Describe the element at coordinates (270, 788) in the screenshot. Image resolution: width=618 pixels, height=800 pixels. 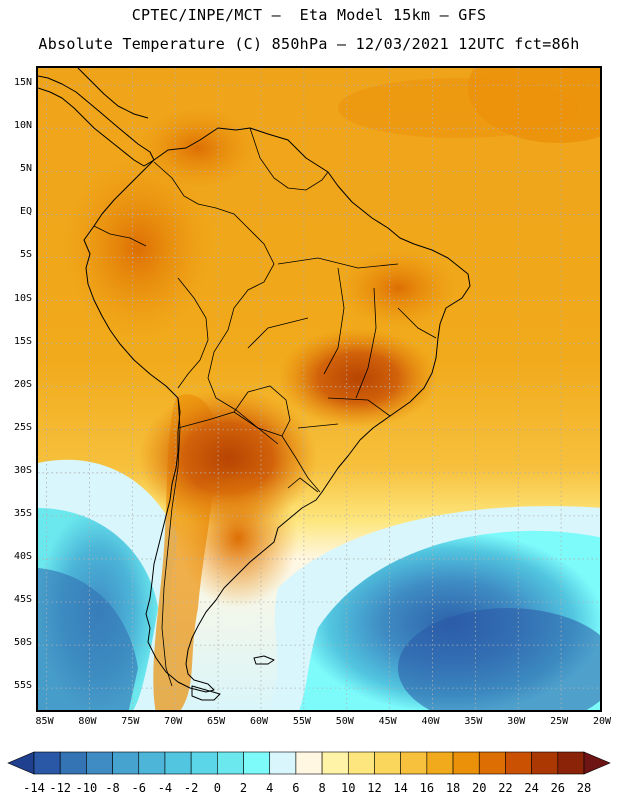
I see `colorbar-tick-label: 4` at that location.